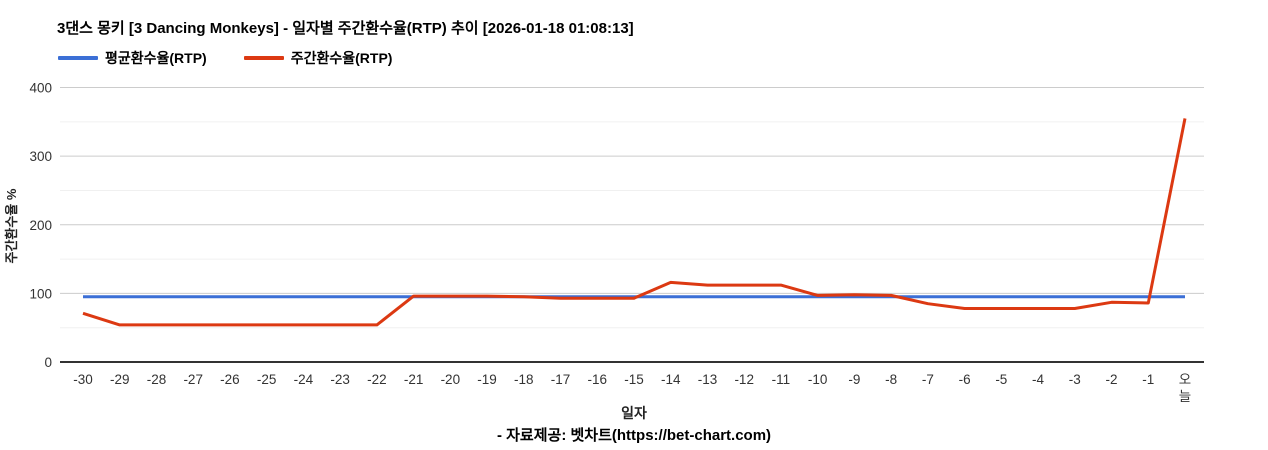  What do you see at coordinates (40, 225) in the screenshot?
I see `y-tick-label: 200` at bounding box center [40, 225].